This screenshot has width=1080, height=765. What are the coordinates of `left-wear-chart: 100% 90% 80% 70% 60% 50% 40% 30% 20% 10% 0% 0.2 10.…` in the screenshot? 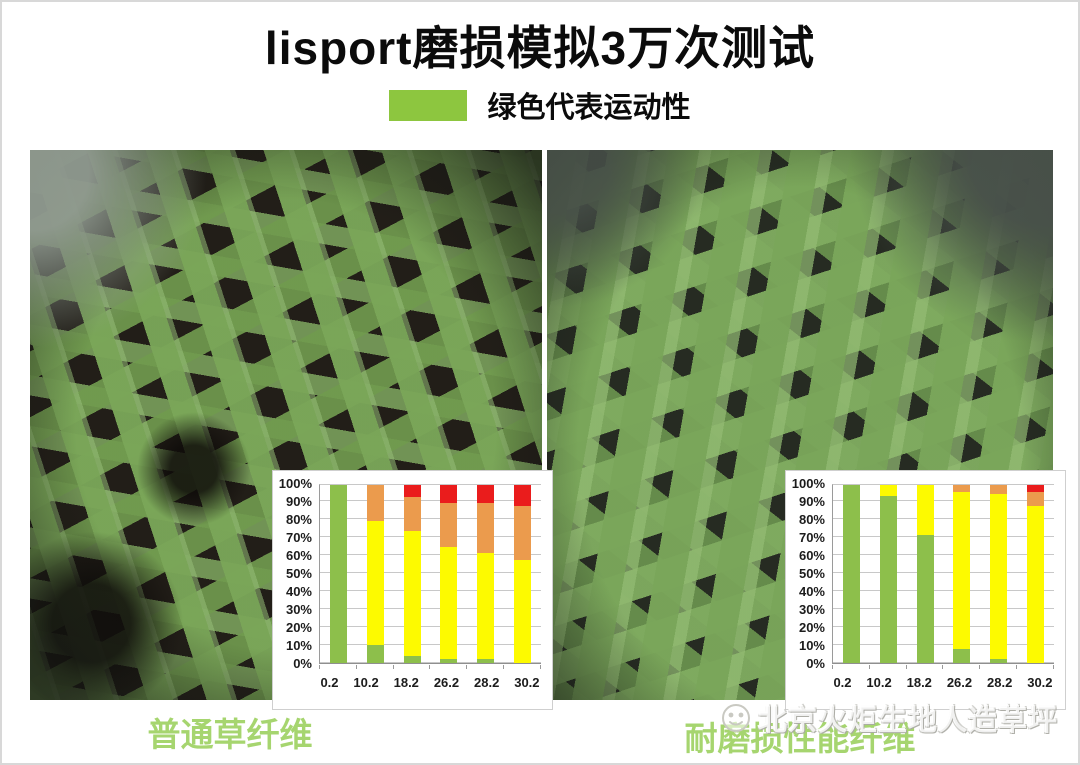 It's located at (412, 590).